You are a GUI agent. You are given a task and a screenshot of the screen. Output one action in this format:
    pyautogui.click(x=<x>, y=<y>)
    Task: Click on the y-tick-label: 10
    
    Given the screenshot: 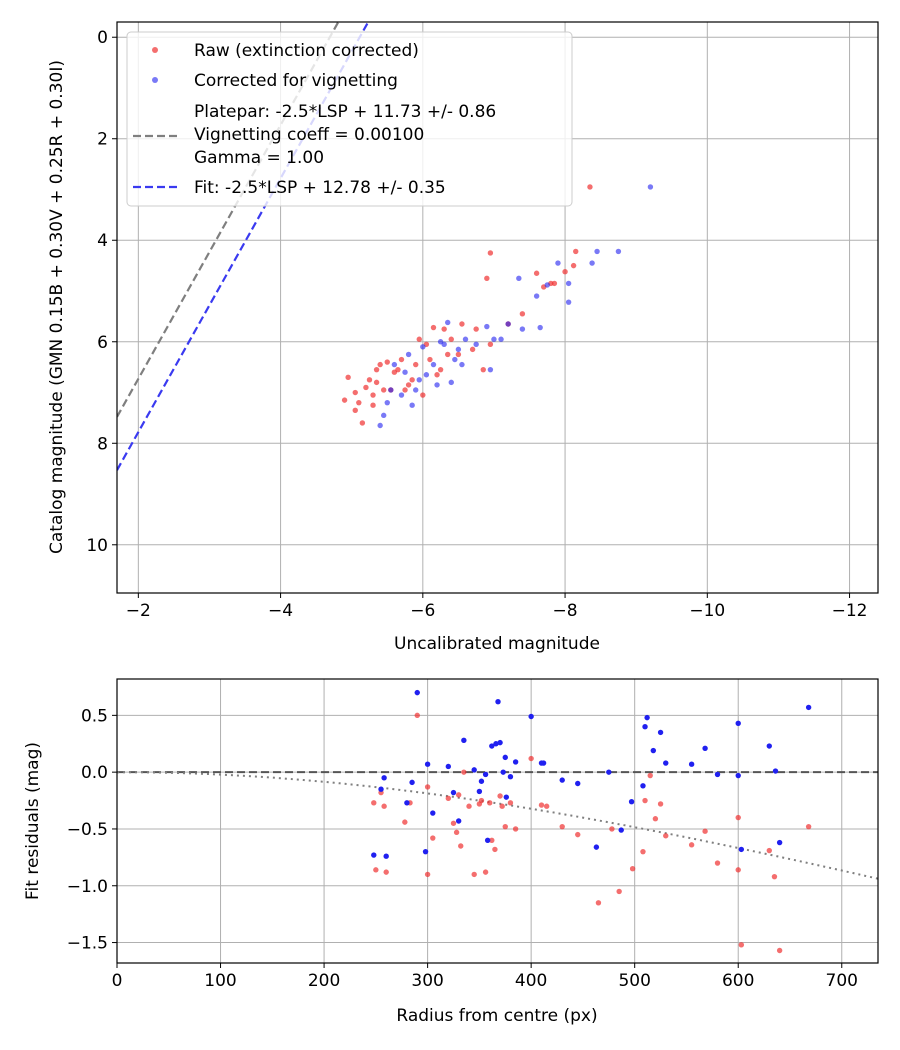 What is the action you would take?
    pyautogui.click(x=97, y=546)
    